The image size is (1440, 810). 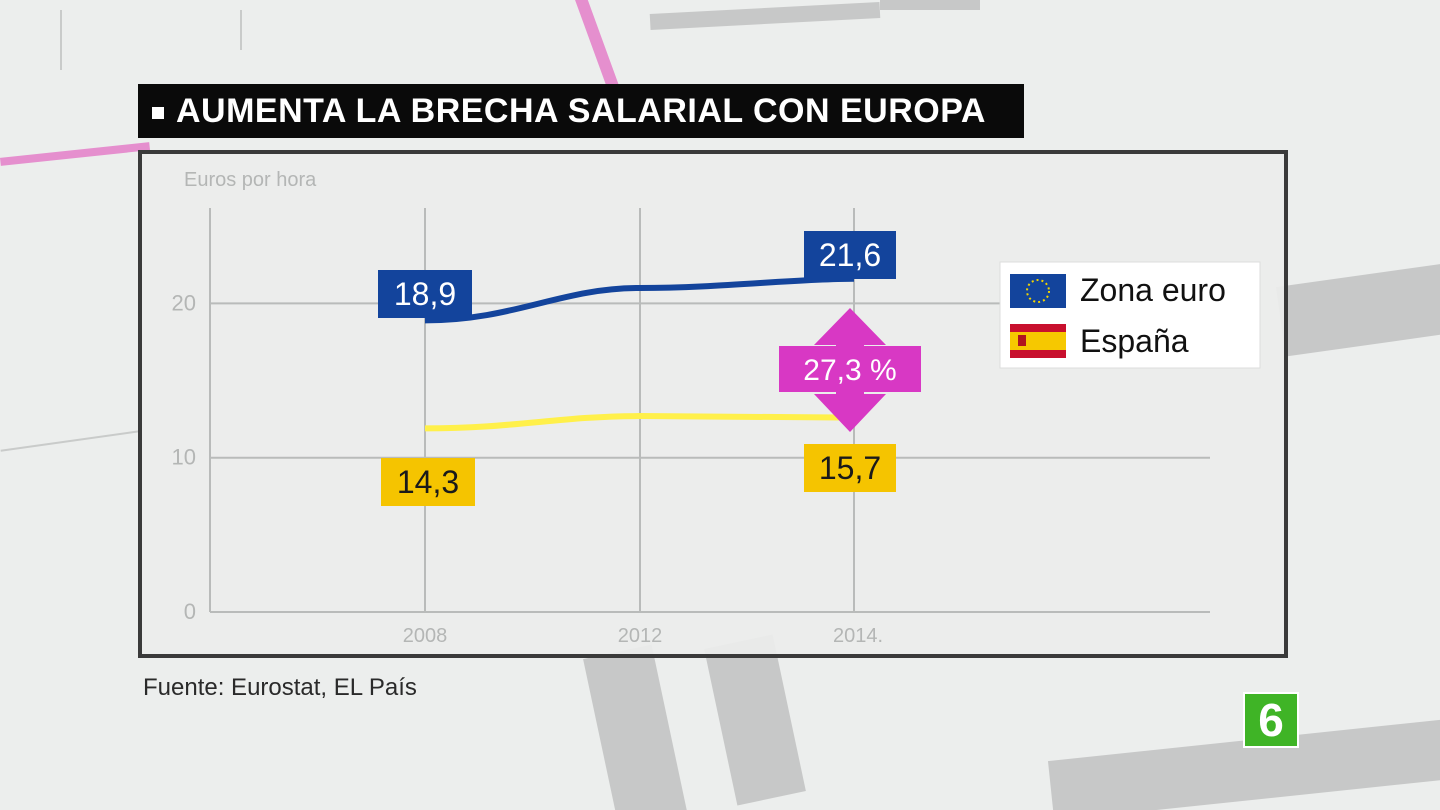 What do you see at coordinates (1038, 291) in the screenshot?
I see `eu-flag-stars-icon` at bounding box center [1038, 291].